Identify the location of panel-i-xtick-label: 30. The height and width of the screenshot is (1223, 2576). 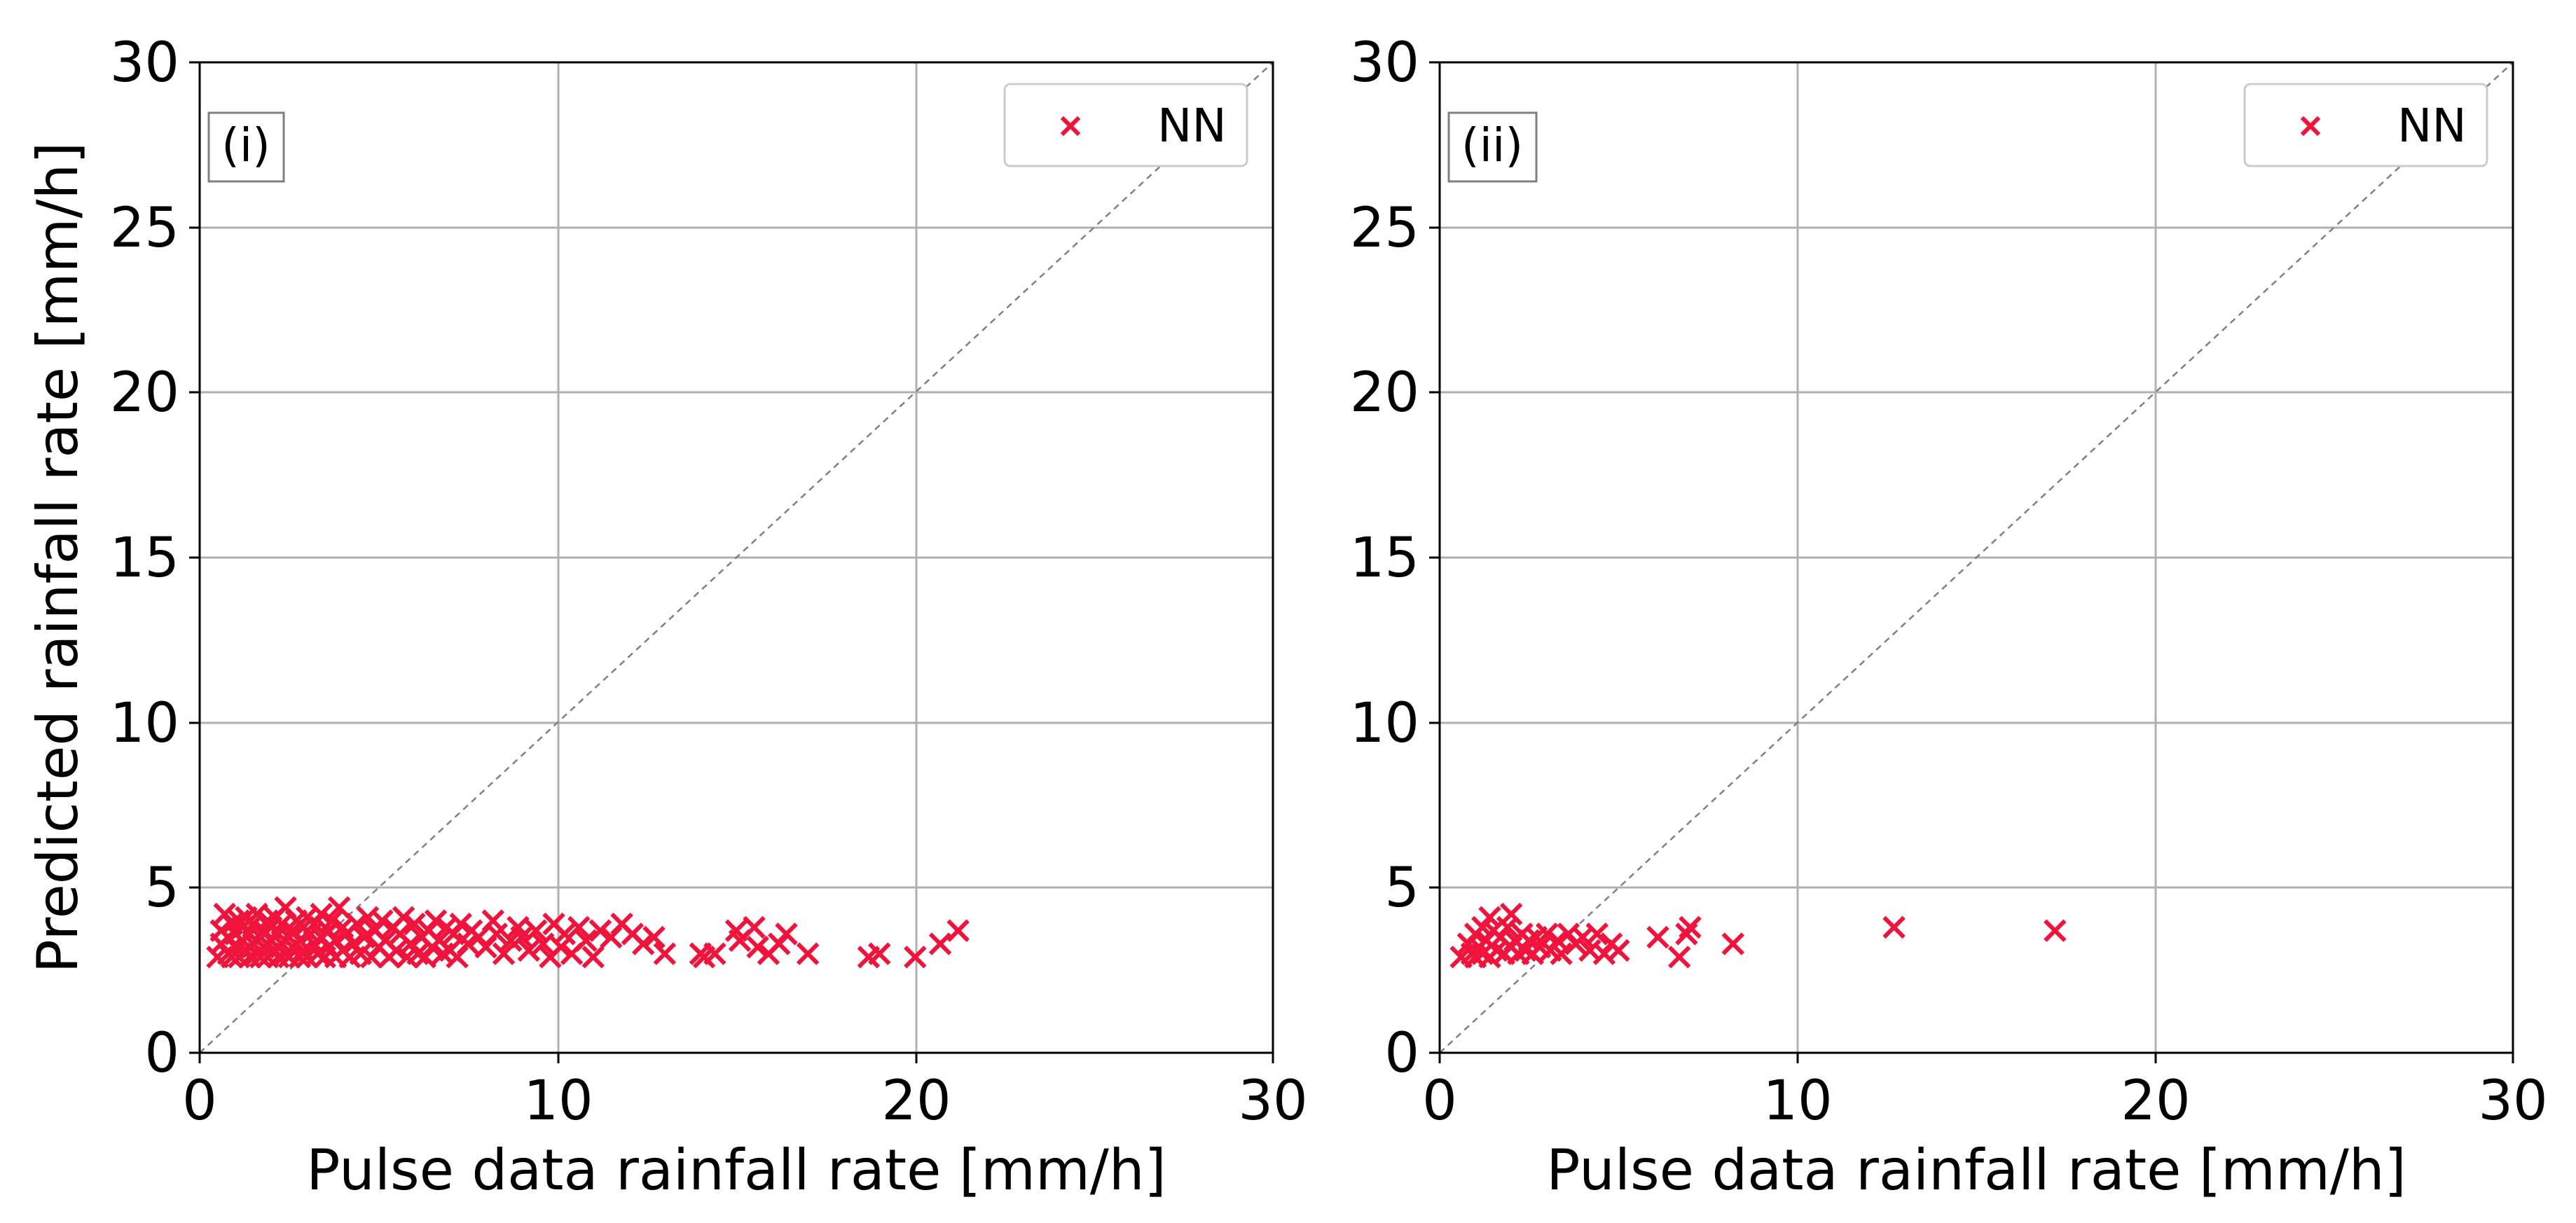
(1272, 1101).